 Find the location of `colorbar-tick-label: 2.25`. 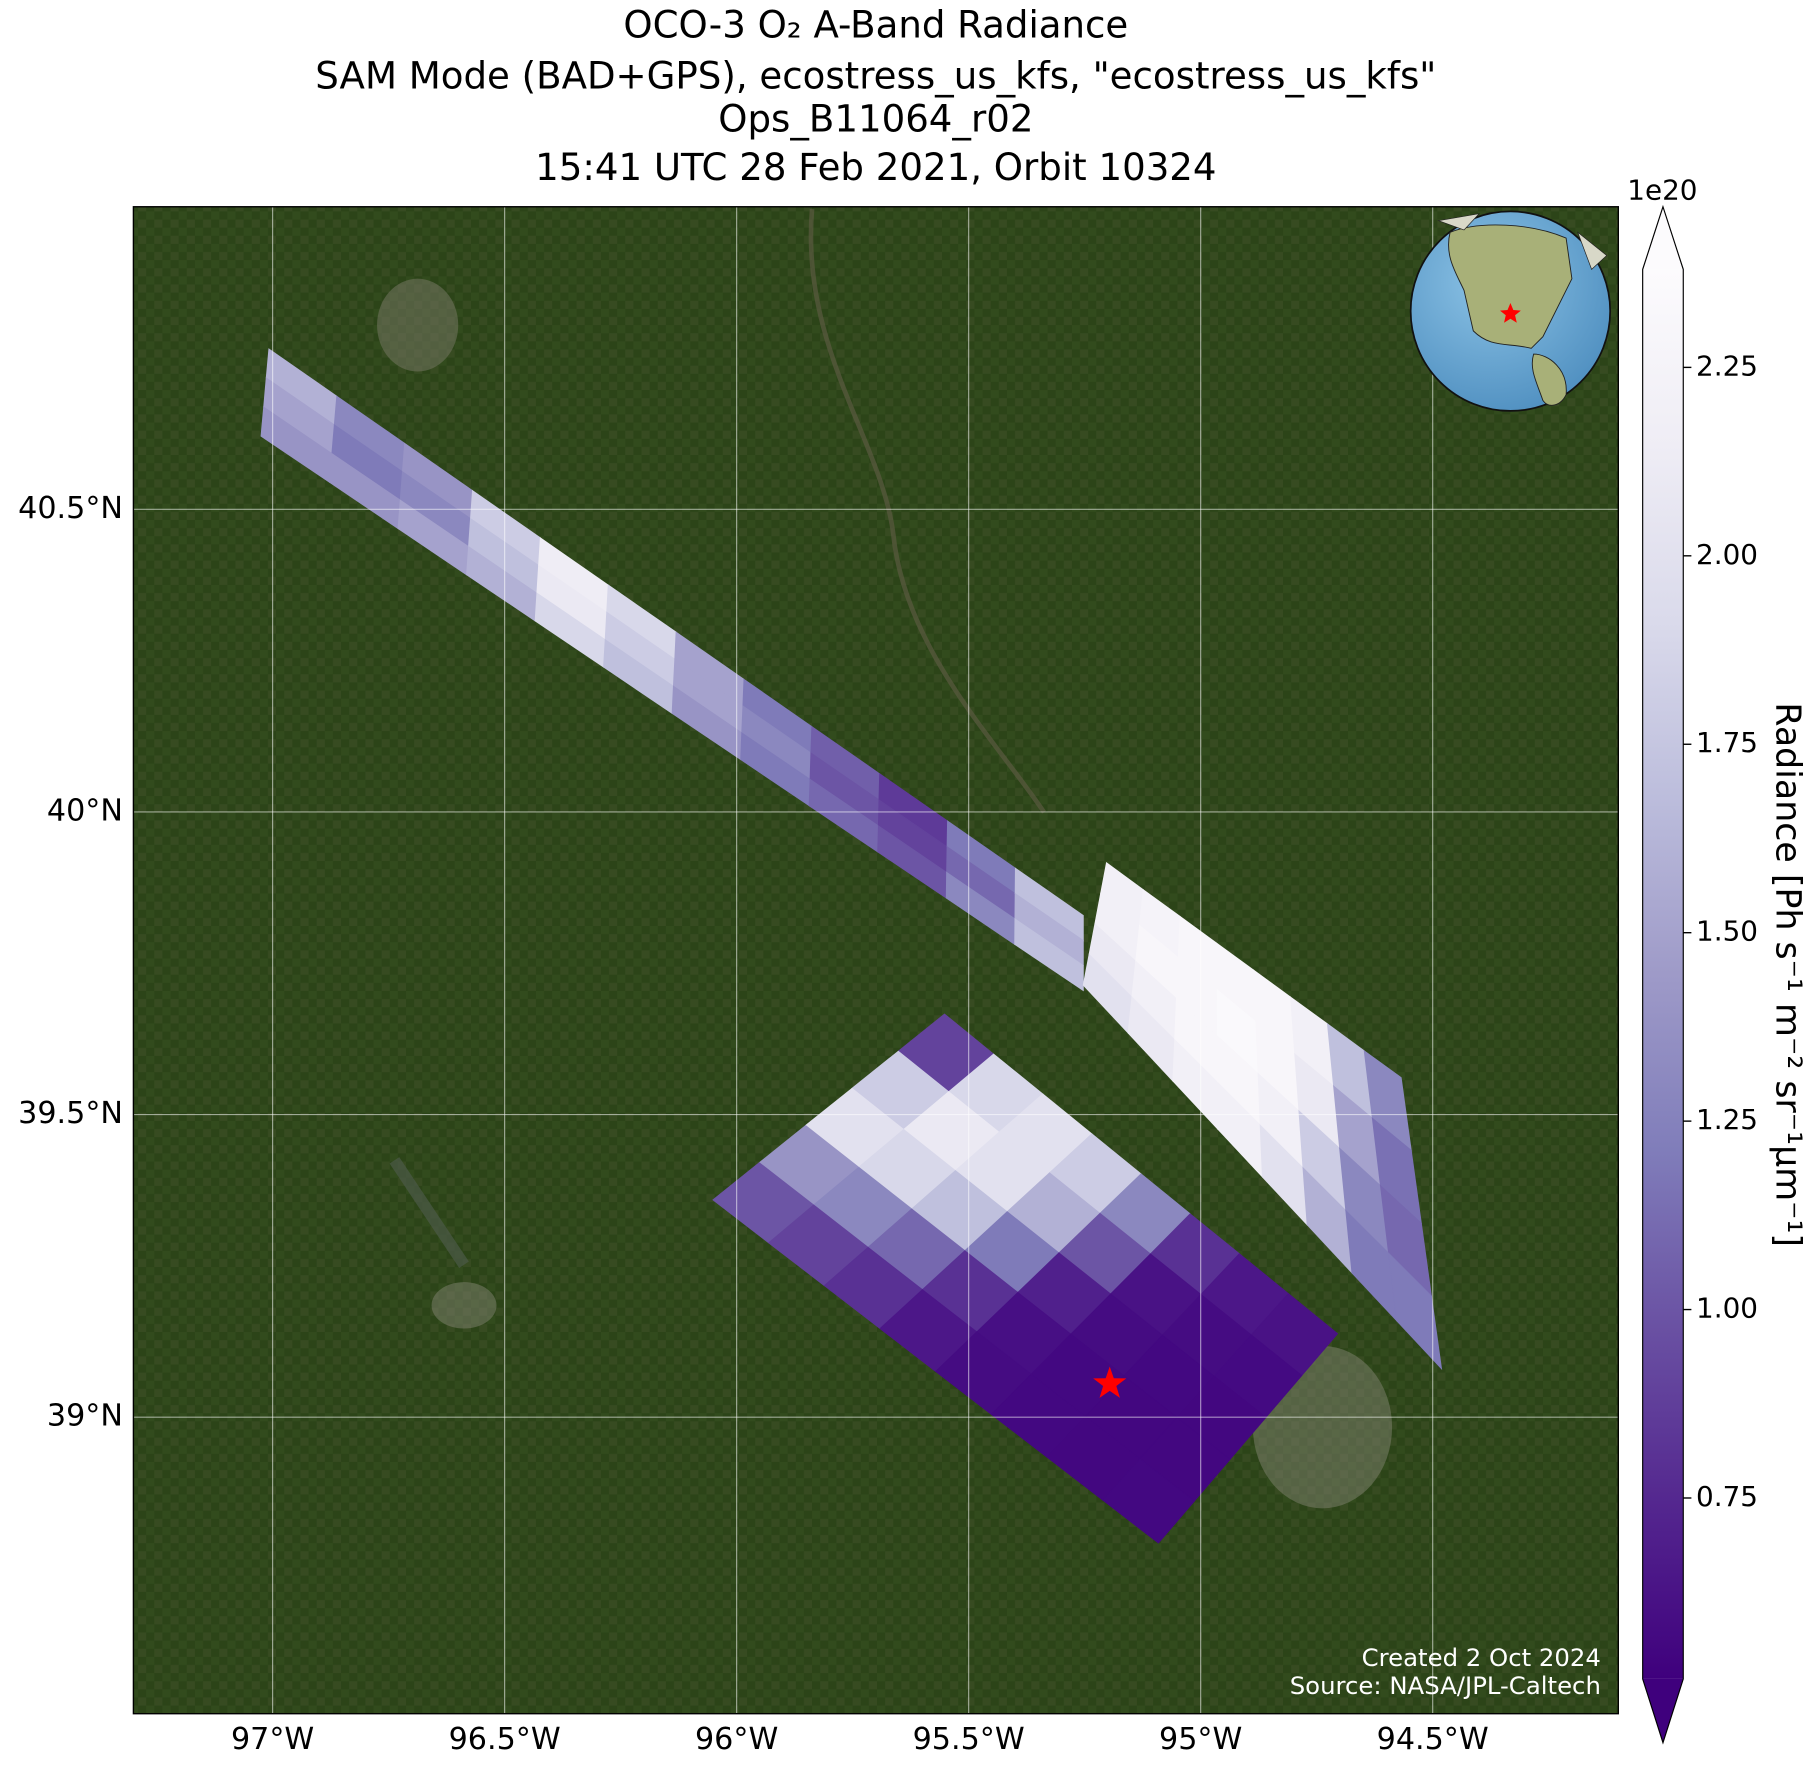

colorbar-tick-label: 2.25 is located at coordinates (1727, 365).